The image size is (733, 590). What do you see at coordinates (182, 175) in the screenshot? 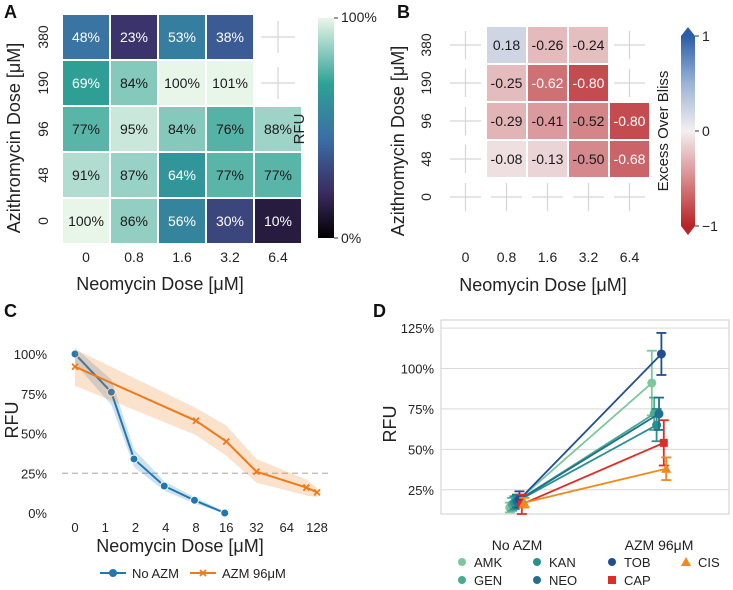
I see `panel-a-cell-label: 64%` at bounding box center [182, 175].